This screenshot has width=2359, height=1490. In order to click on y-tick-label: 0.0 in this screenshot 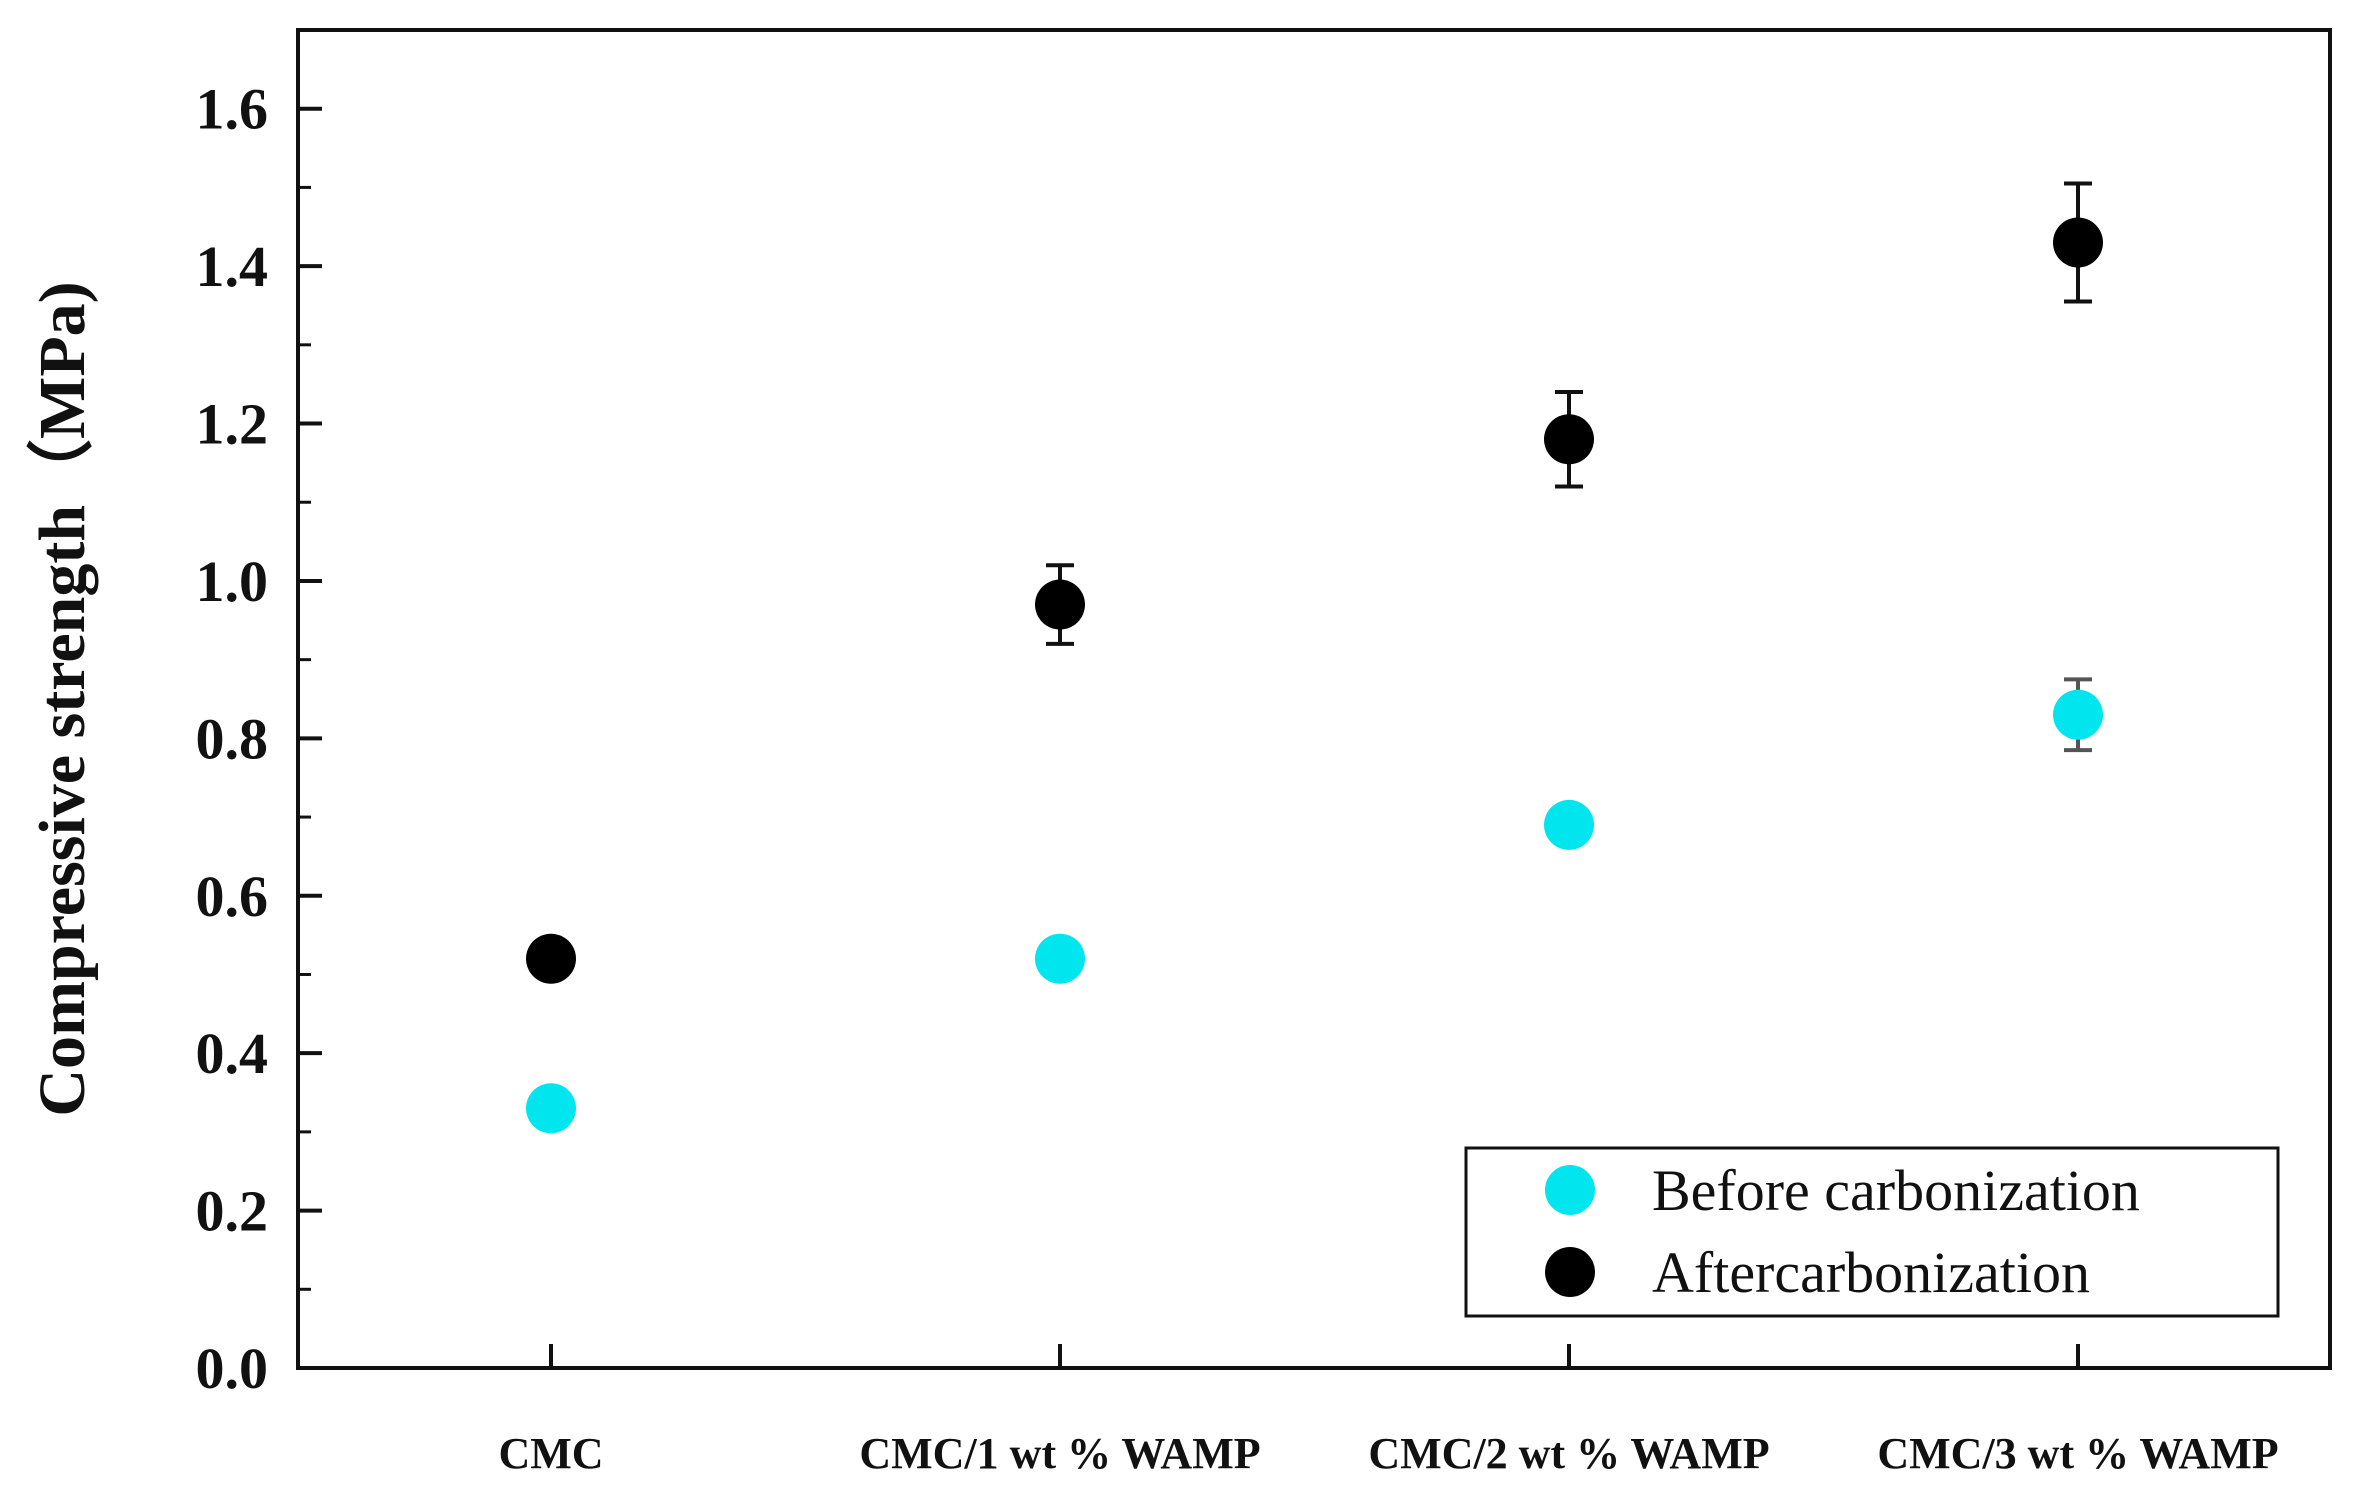, I will do `click(232, 1368)`.